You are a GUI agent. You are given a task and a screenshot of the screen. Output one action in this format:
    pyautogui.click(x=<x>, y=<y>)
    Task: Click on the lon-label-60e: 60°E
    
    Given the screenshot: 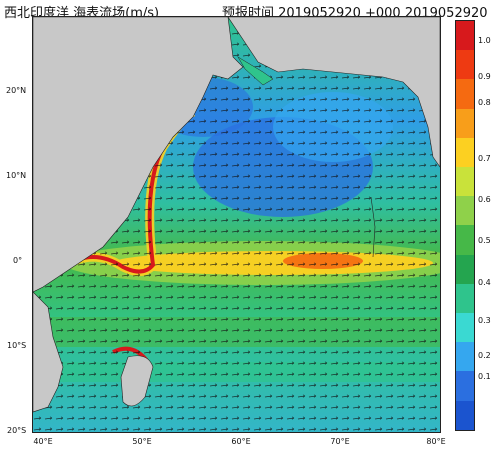 What is the action you would take?
    pyautogui.click(x=241, y=441)
    